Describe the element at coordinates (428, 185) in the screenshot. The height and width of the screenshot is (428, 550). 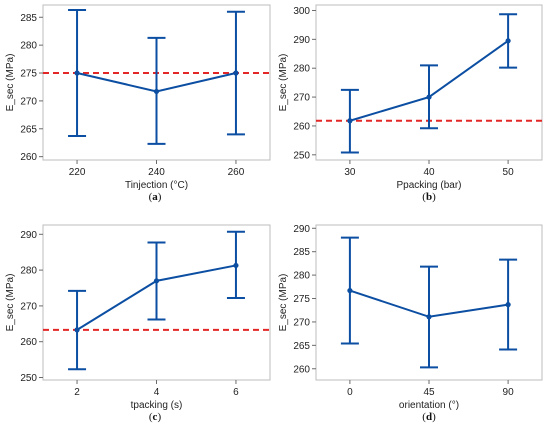
I see `panel-b-x-axis-label: Ppacking (bar)` at that location.